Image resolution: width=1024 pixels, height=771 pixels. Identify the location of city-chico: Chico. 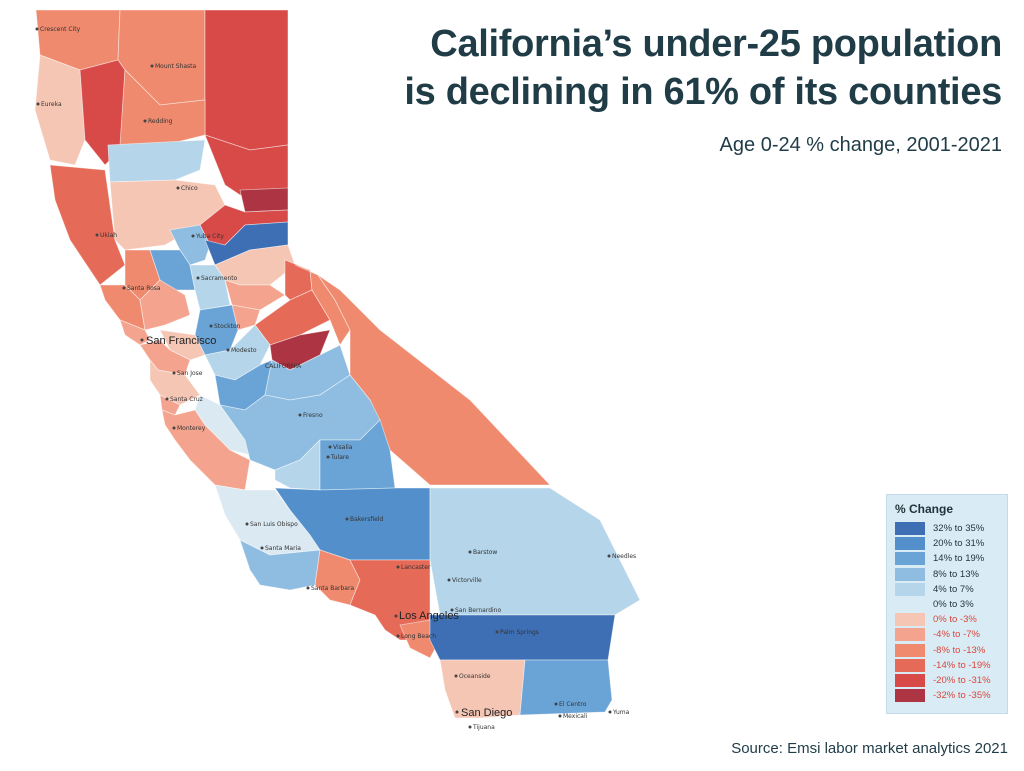
(189, 188).